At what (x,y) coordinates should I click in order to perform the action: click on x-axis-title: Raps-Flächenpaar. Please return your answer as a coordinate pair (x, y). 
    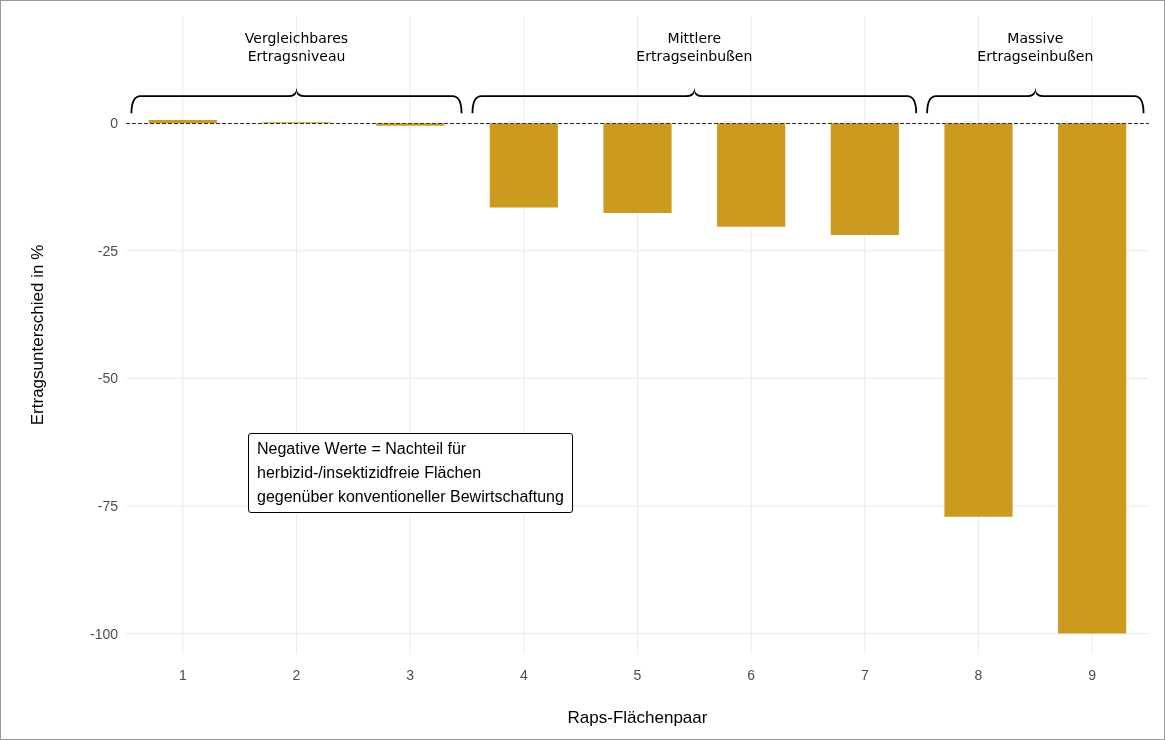
    Looking at the image, I should click on (637, 717).